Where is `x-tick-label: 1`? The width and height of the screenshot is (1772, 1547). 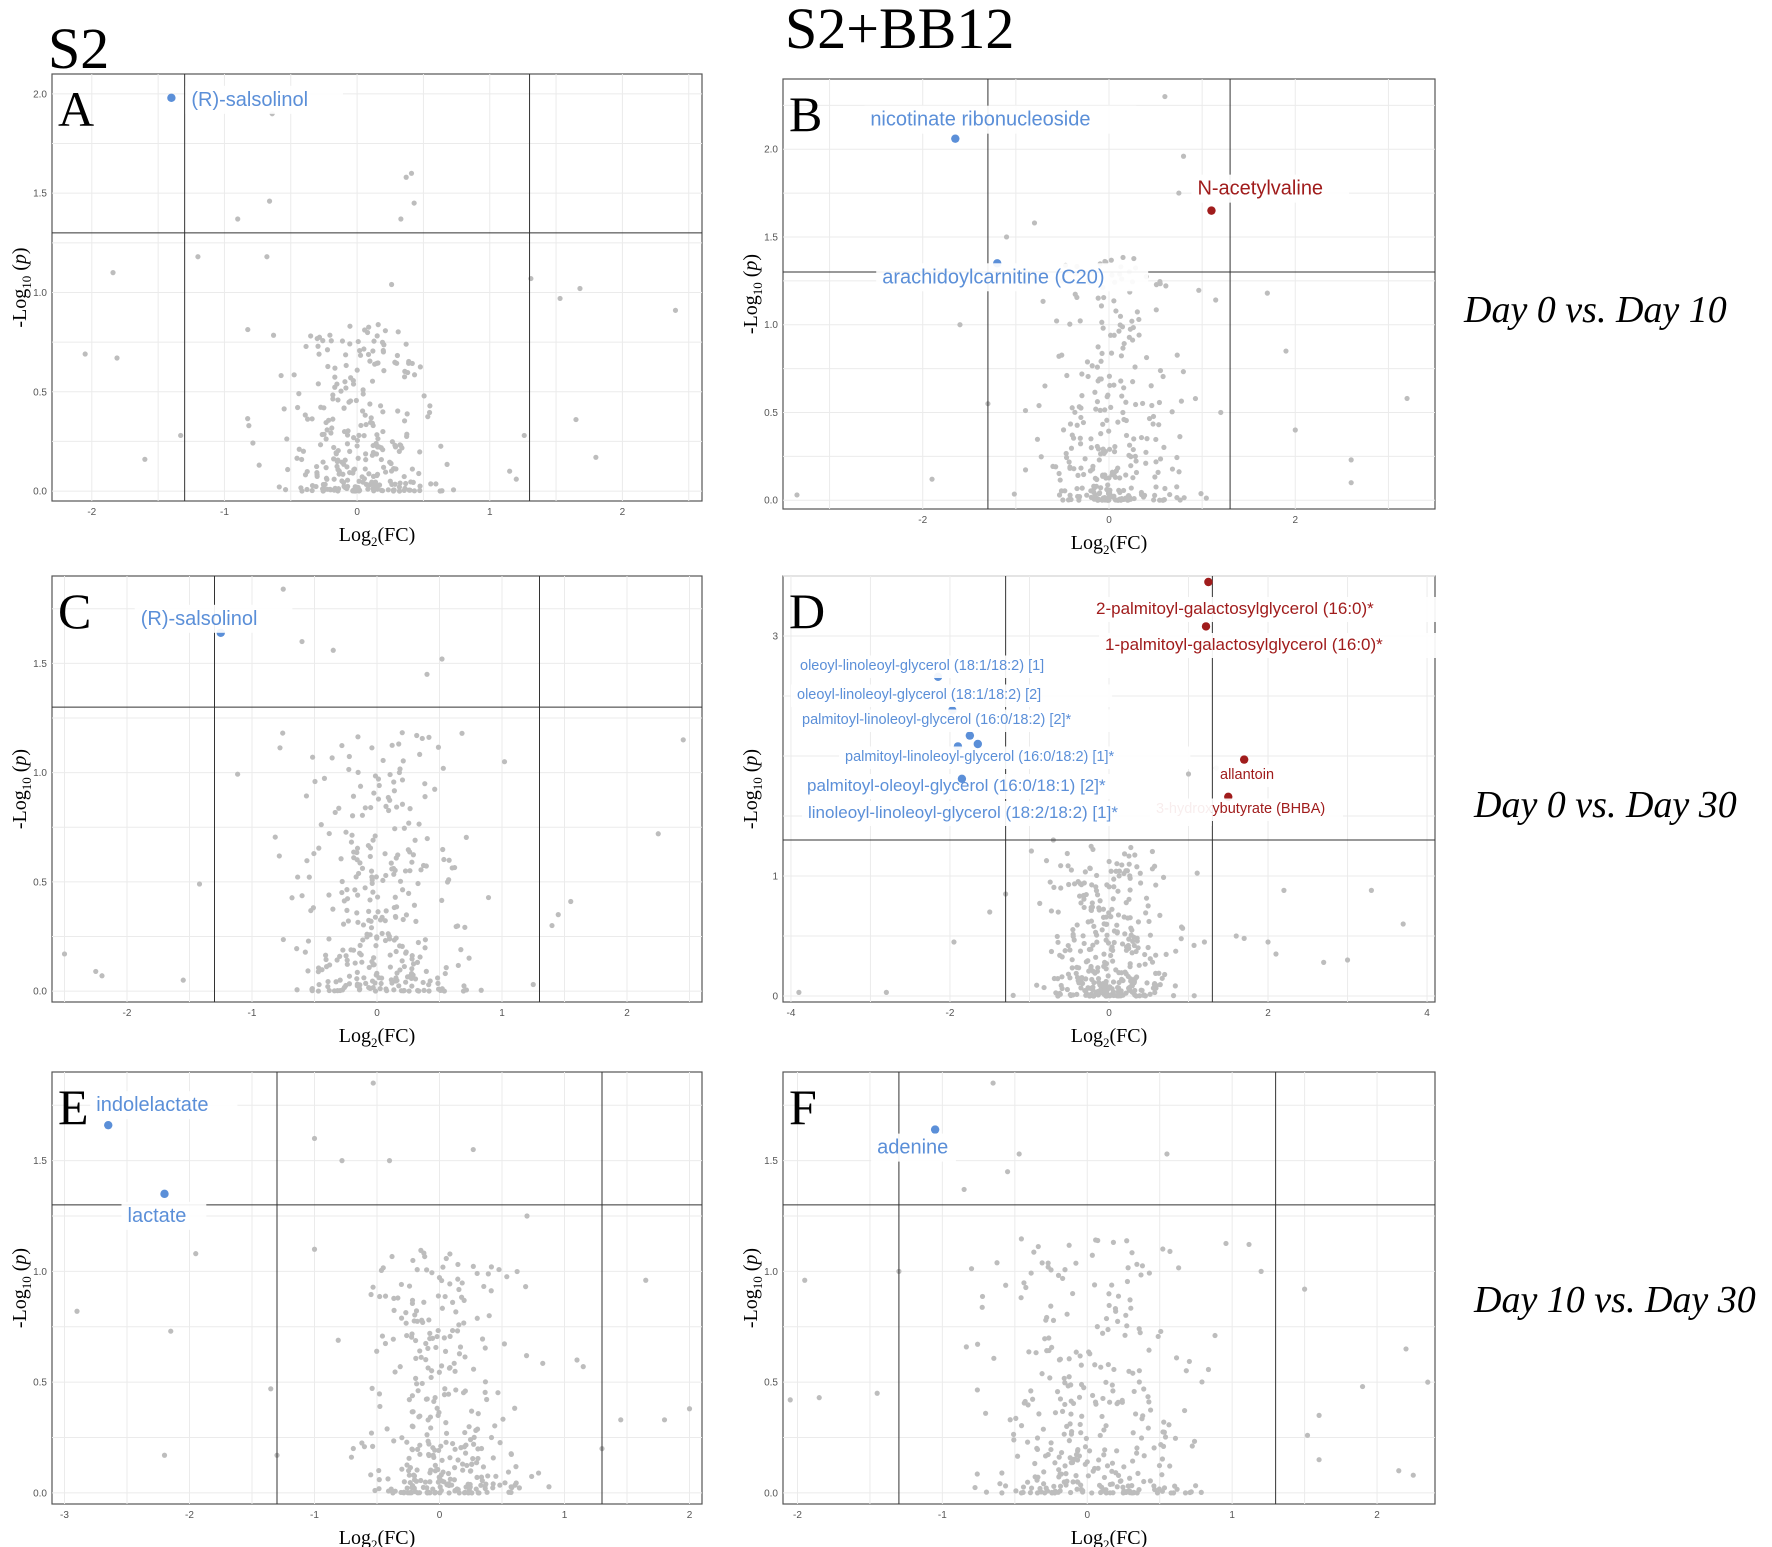 x-tick-label: 1 is located at coordinates (1232, 1515).